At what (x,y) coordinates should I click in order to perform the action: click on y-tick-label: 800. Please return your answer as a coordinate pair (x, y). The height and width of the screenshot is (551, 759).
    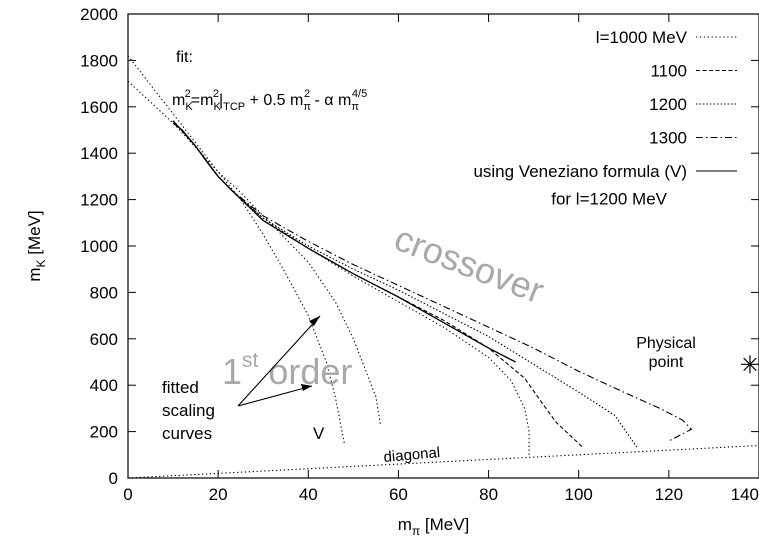
    Looking at the image, I should click on (104, 292).